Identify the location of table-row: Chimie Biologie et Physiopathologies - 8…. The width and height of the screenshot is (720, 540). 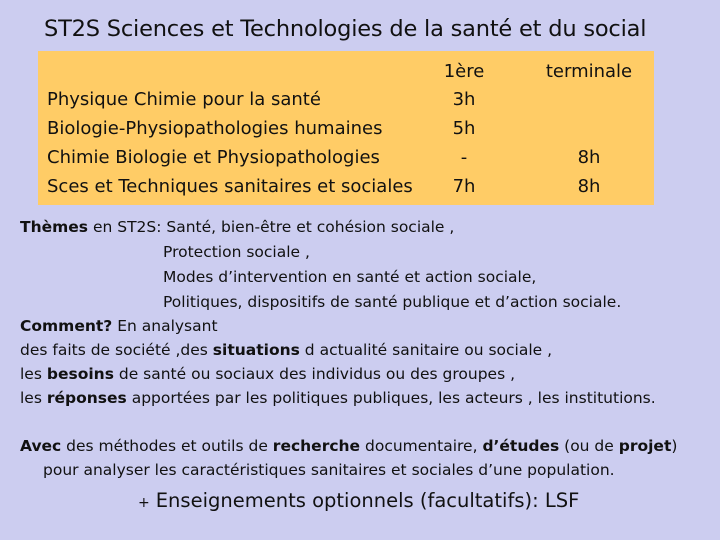
(346, 161).